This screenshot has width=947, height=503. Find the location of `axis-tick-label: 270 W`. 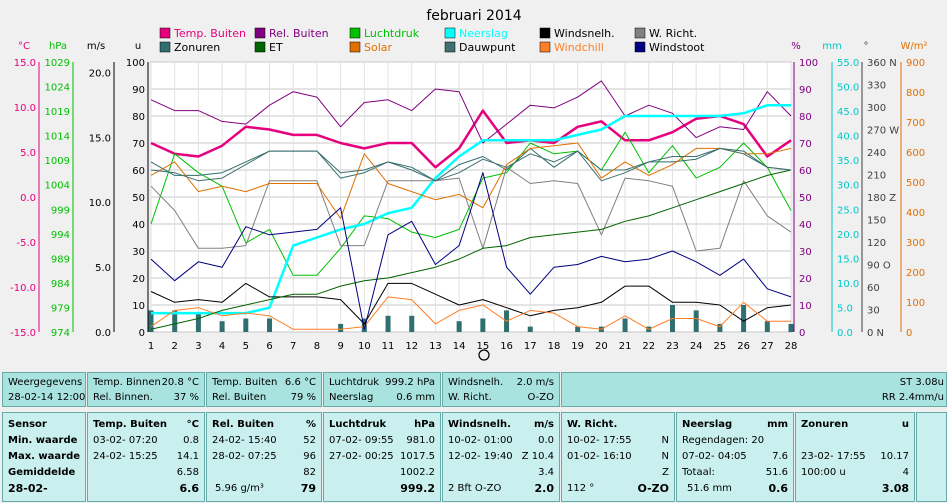

axis-tick-label: 270 W is located at coordinates (883, 131).